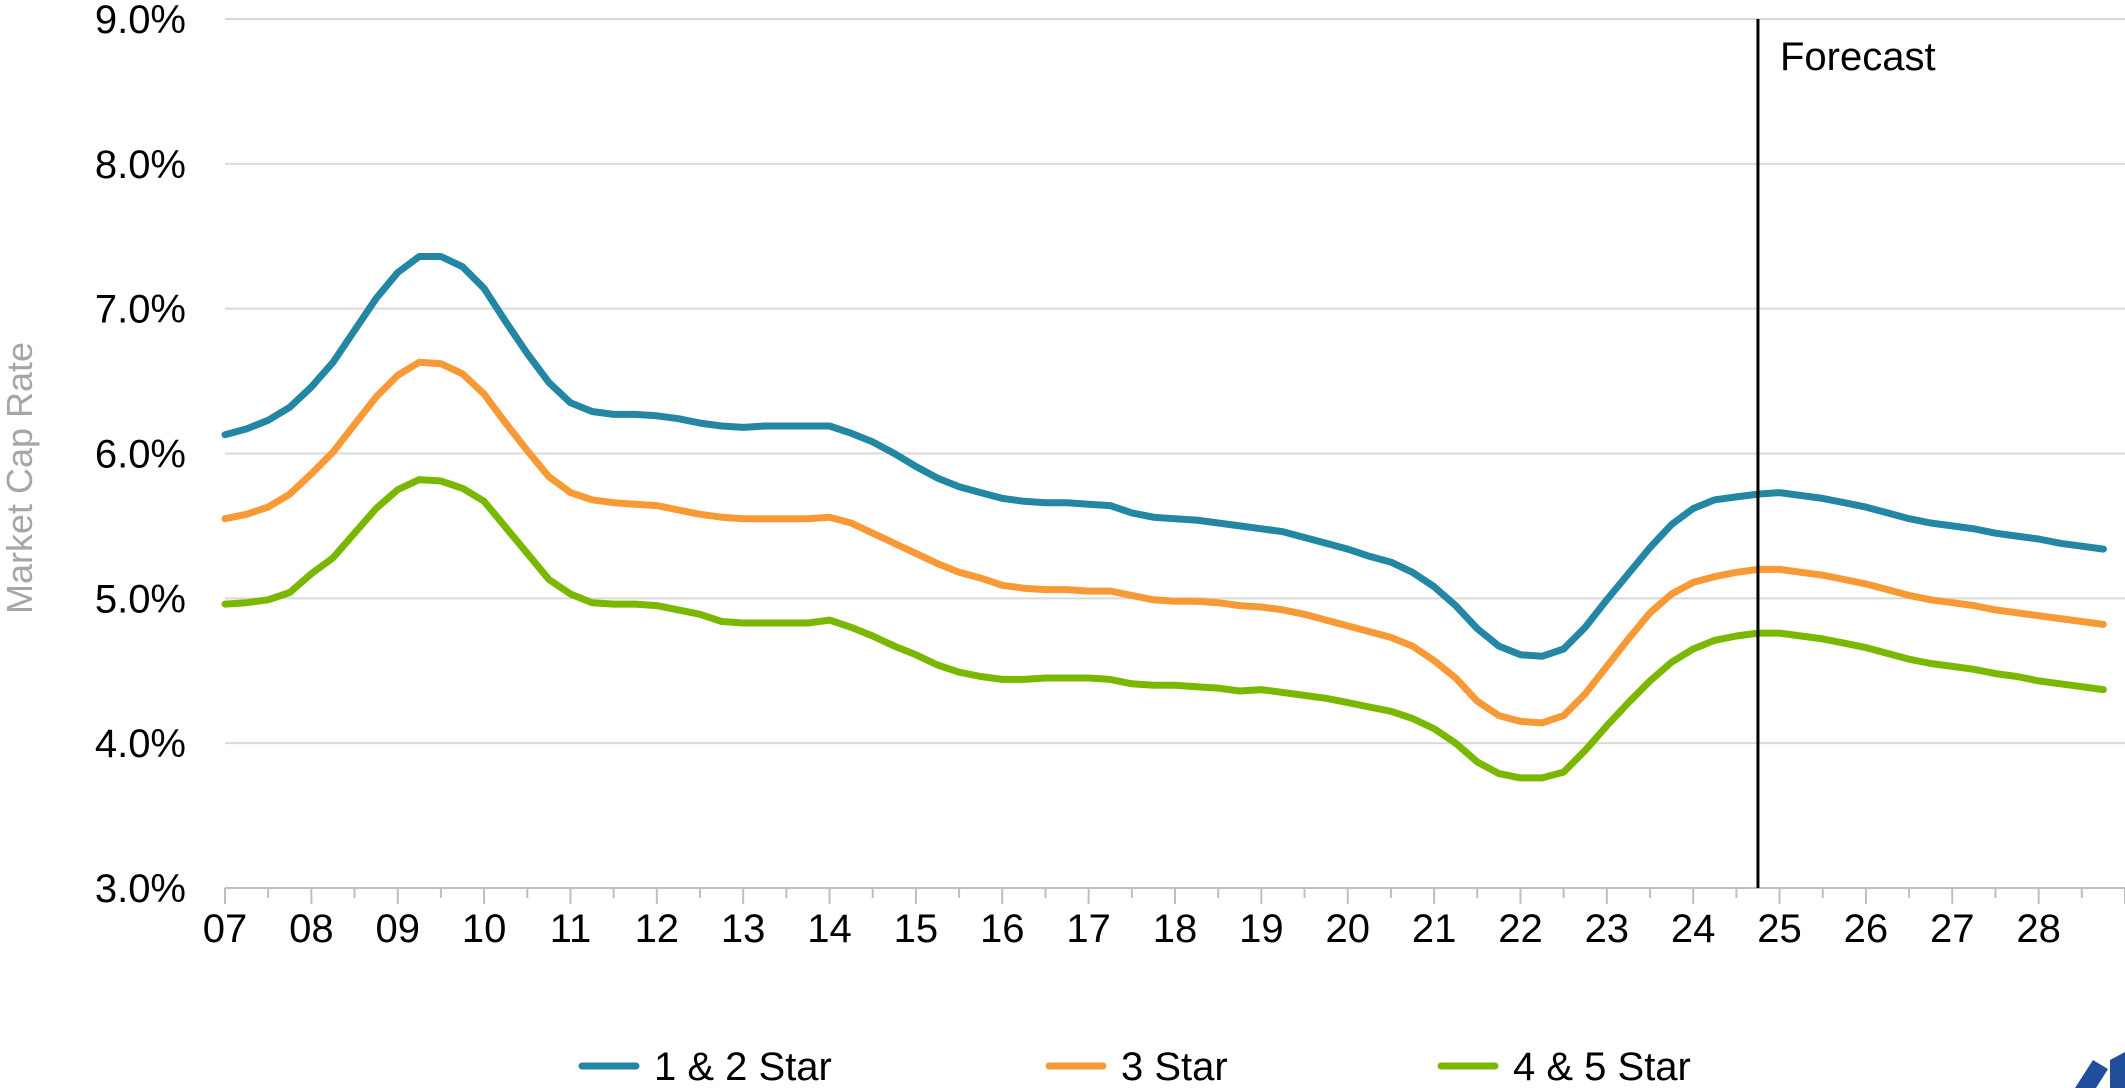  Describe the element at coordinates (571, 929) in the screenshot. I see `x-tick-label: 11` at that location.